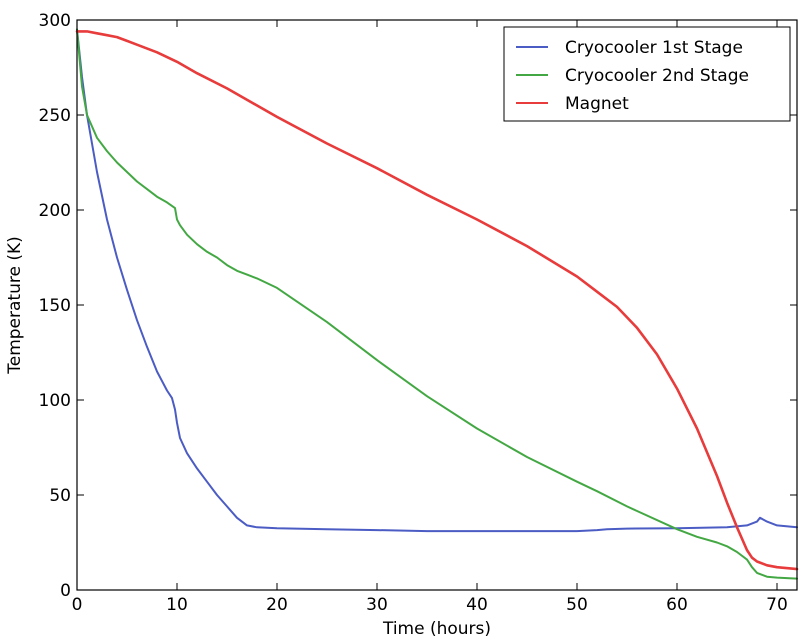 The image size is (807, 642). Describe the element at coordinates (436, 629) in the screenshot. I see `x-axis-label: Time (hours)` at that location.